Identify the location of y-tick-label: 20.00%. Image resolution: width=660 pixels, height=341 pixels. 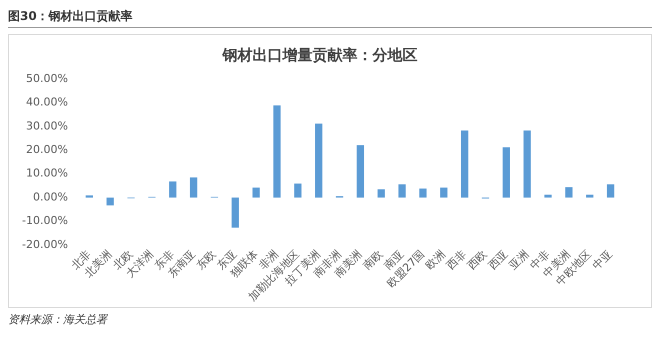
(47, 149).